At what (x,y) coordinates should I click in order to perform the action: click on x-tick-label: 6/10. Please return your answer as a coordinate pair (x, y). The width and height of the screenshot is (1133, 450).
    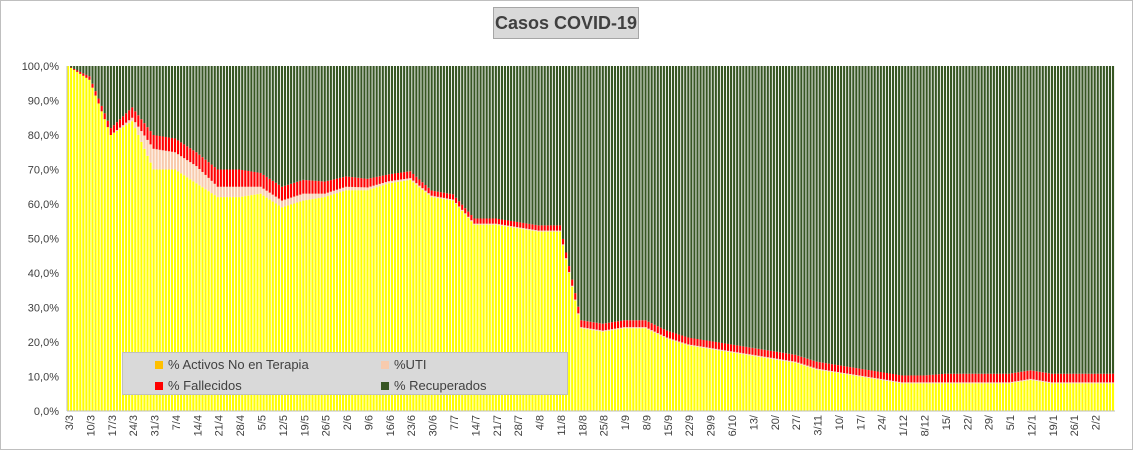
    Looking at the image, I should click on (733, 425).